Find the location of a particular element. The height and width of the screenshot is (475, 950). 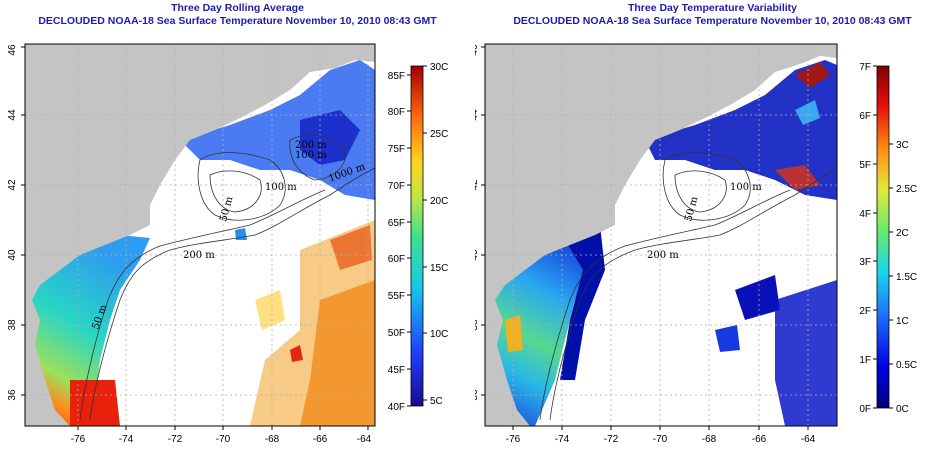

colorbar-f-label: 55F is located at coordinates (396, 296).